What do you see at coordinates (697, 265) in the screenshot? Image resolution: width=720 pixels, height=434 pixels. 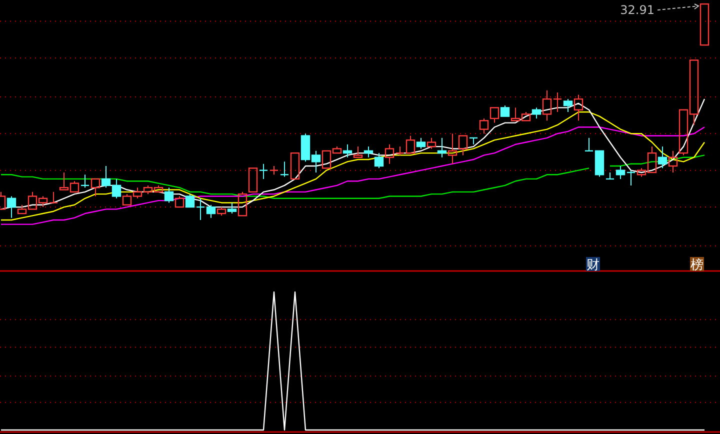 I see `text: 榜` at bounding box center [697, 265].